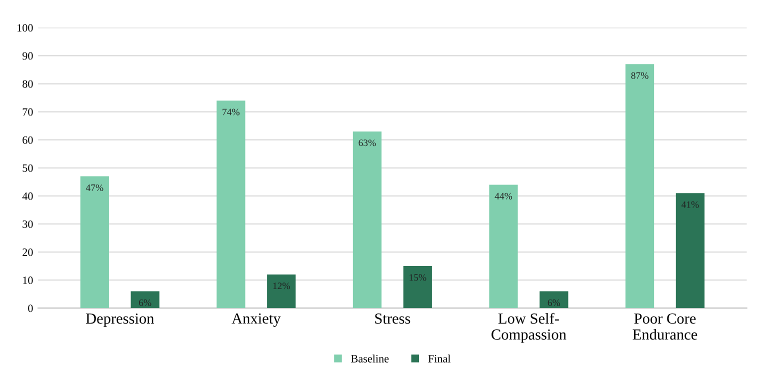  Describe the element at coordinates (120, 320) in the screenshot. I see `x-tick-label: Depression` at that location.